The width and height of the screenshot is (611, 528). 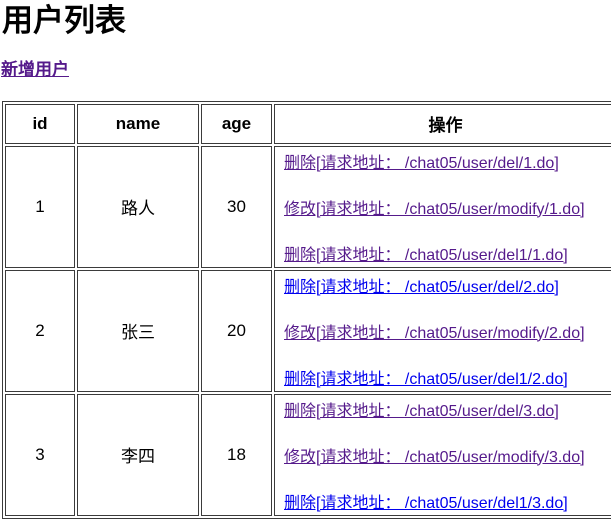 What do you see at coordinates (35, 69) in the screenshot?
I see `add-user-link: 新增用户` at bounding box center [35, 69].